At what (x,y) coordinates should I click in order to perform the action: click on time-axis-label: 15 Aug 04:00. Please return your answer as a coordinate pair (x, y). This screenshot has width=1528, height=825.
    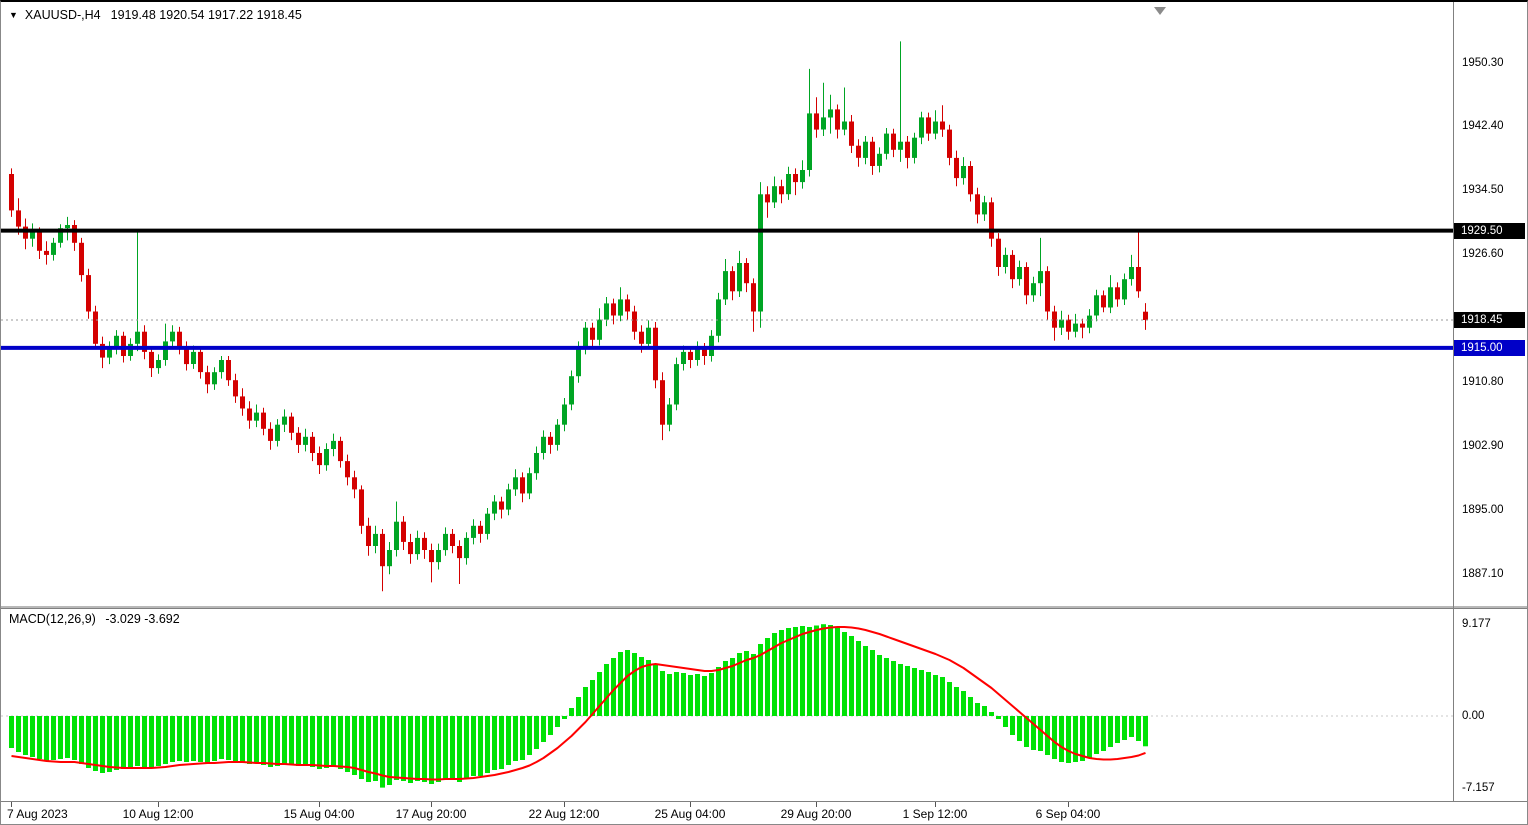
    Looking at the image, I should click on (319, 814).